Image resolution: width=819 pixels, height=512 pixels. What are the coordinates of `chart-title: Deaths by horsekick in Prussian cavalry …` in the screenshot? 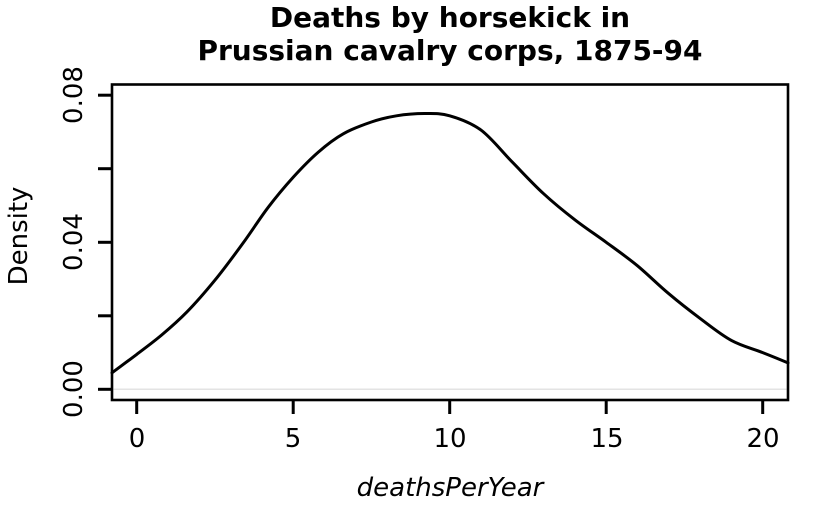 It's located at (450, 34).